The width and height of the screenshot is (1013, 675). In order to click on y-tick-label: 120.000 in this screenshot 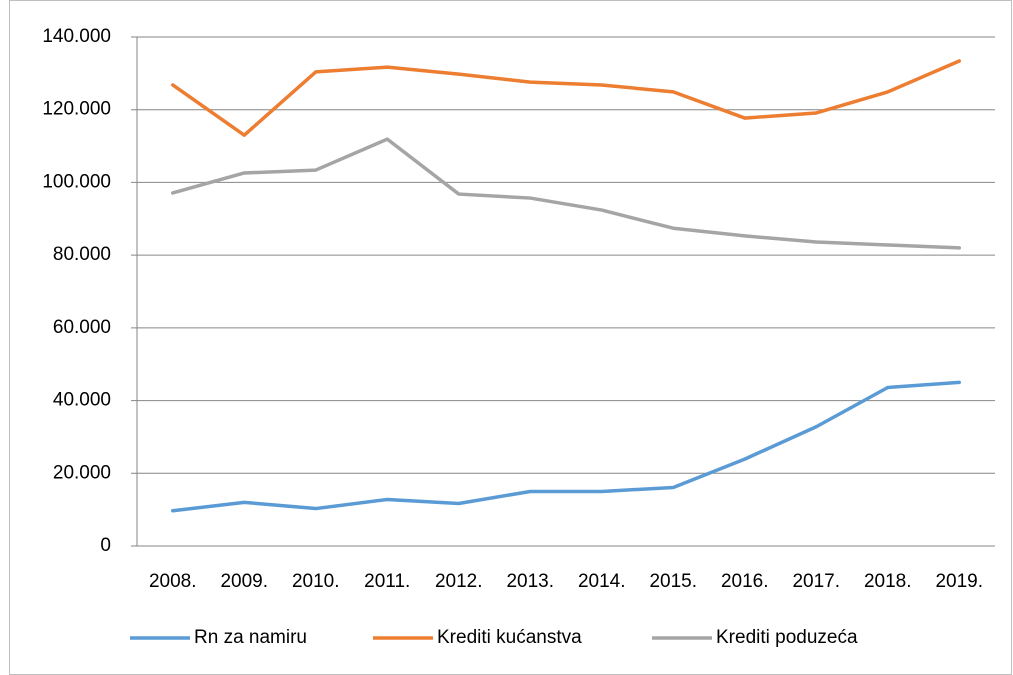, I will do `click(76, 109)`.